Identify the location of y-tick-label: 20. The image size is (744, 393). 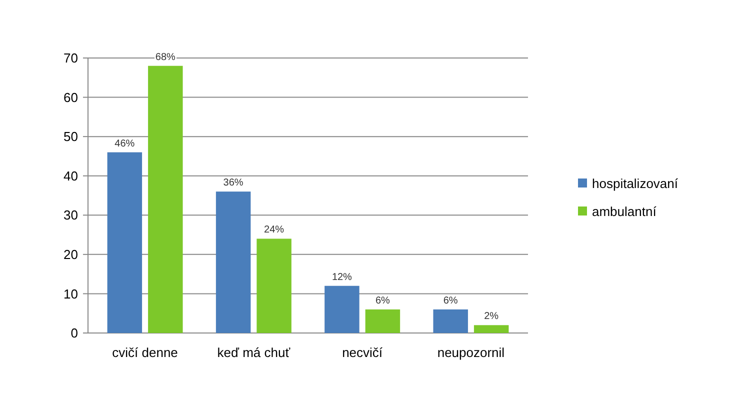
(71, 254).